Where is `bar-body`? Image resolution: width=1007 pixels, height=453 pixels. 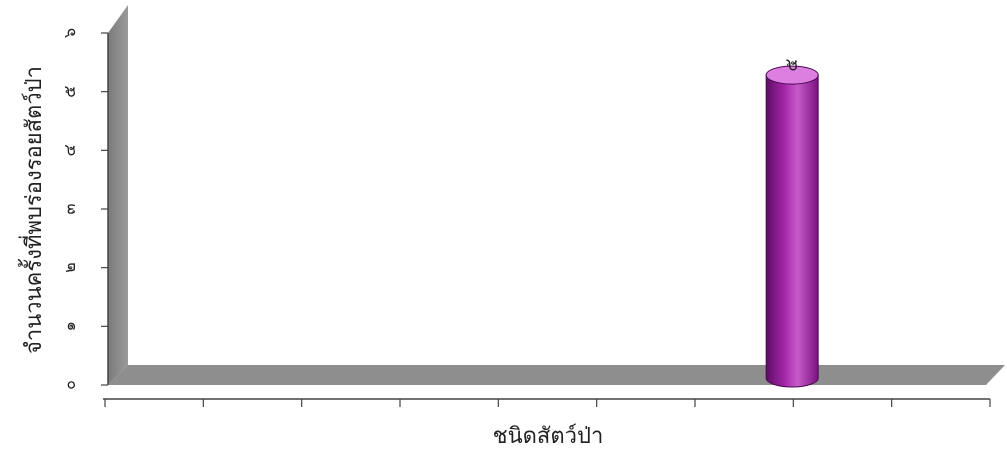
bar-body is located at coordinates (792, 231).